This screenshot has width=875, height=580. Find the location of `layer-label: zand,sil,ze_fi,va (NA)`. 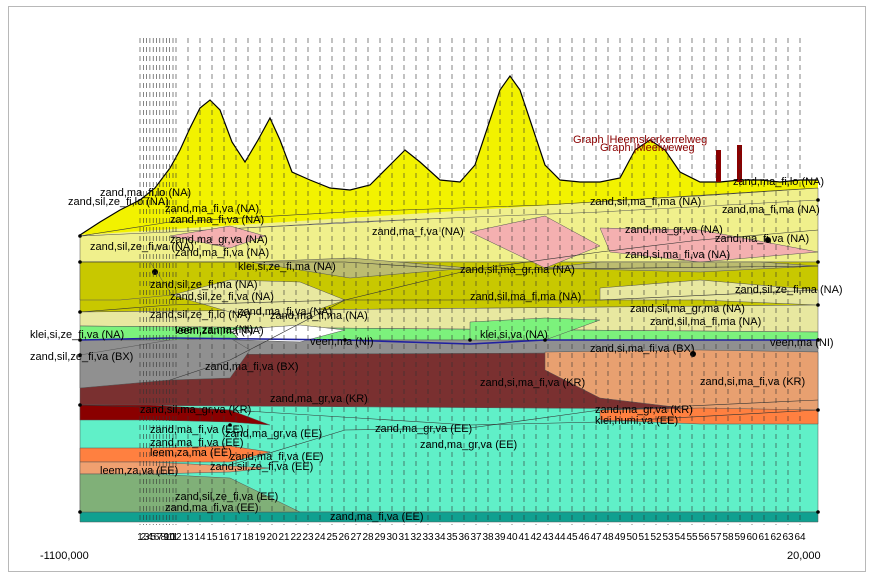

layer-label: zand,sil,ze_fi,va (NA) is located at coordinates (142, 247).